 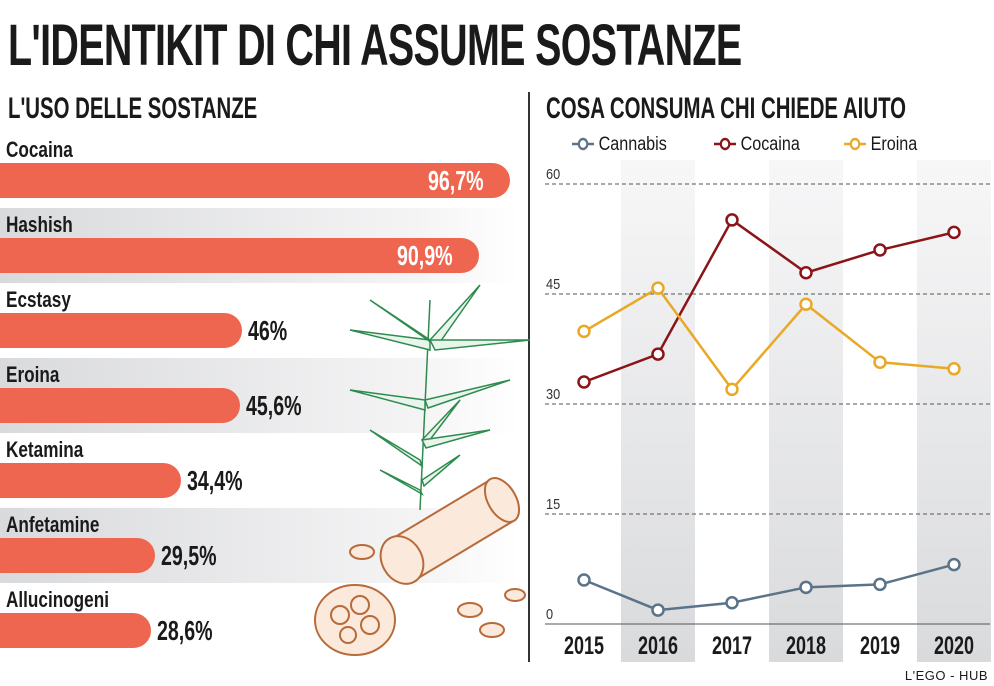 I want to click on bar-value-label: 46%, so click(x=268, y=330).